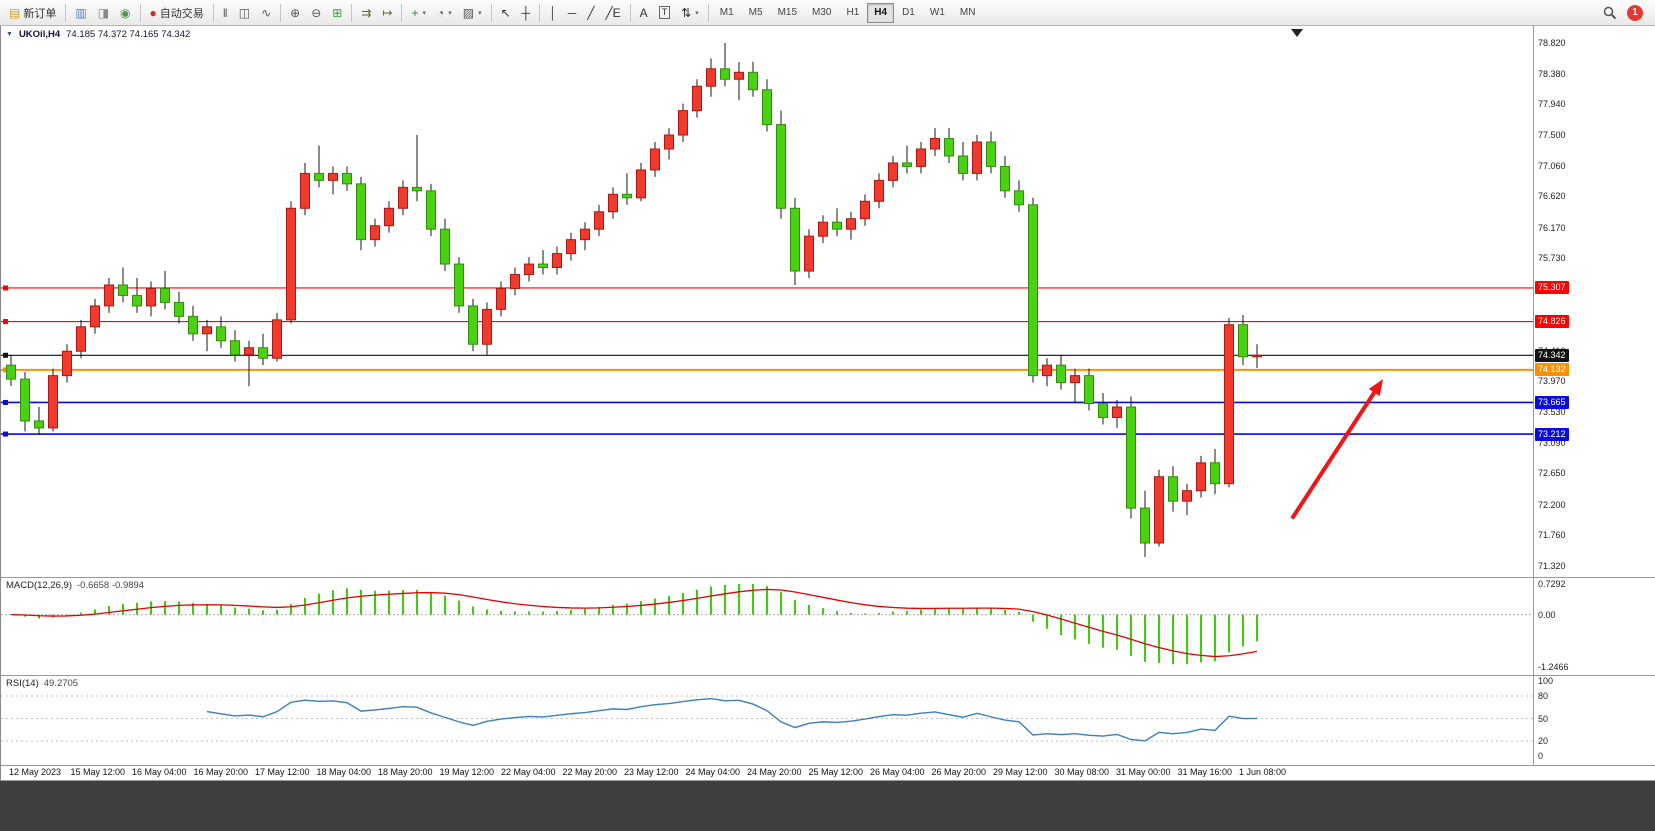 This screenshot has height=831, width=1655. What do you see at coordinates (472, 13) in the screenshot?
I see `templates-button: ▨ ▾` at bounding box center [472, 13].